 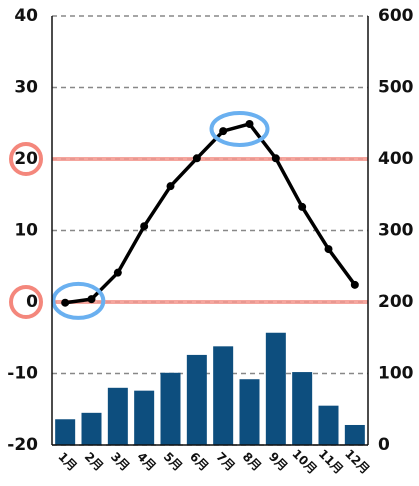 I want to click on y-tick-label: 10, so click(x=26, y=231).